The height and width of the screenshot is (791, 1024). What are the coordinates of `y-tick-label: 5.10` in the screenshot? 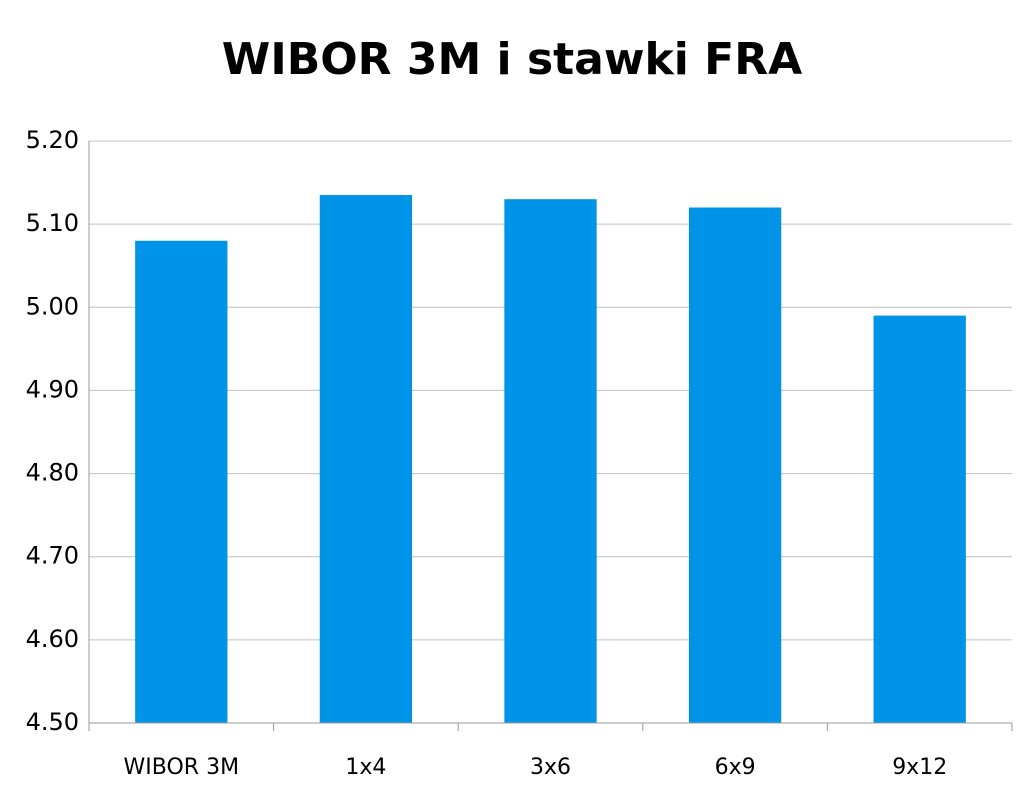 It's located at (52, 223).